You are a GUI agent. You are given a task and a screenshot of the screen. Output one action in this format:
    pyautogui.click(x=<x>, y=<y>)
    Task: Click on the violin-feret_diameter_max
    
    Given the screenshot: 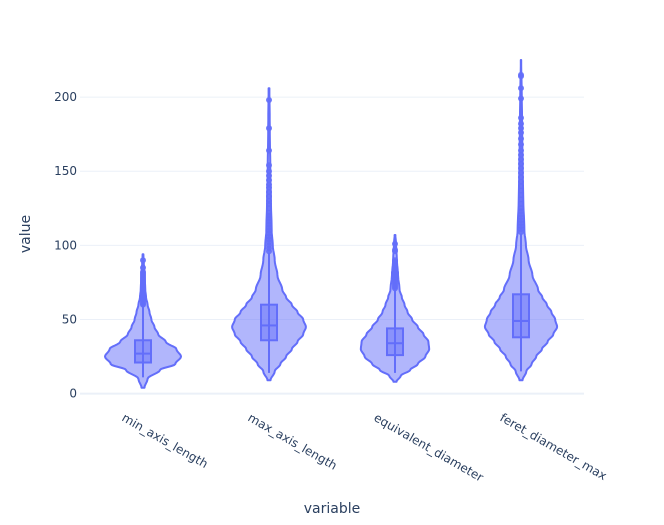 What is the action you would take?
    pyautogui.click(x=521, y=220)
    